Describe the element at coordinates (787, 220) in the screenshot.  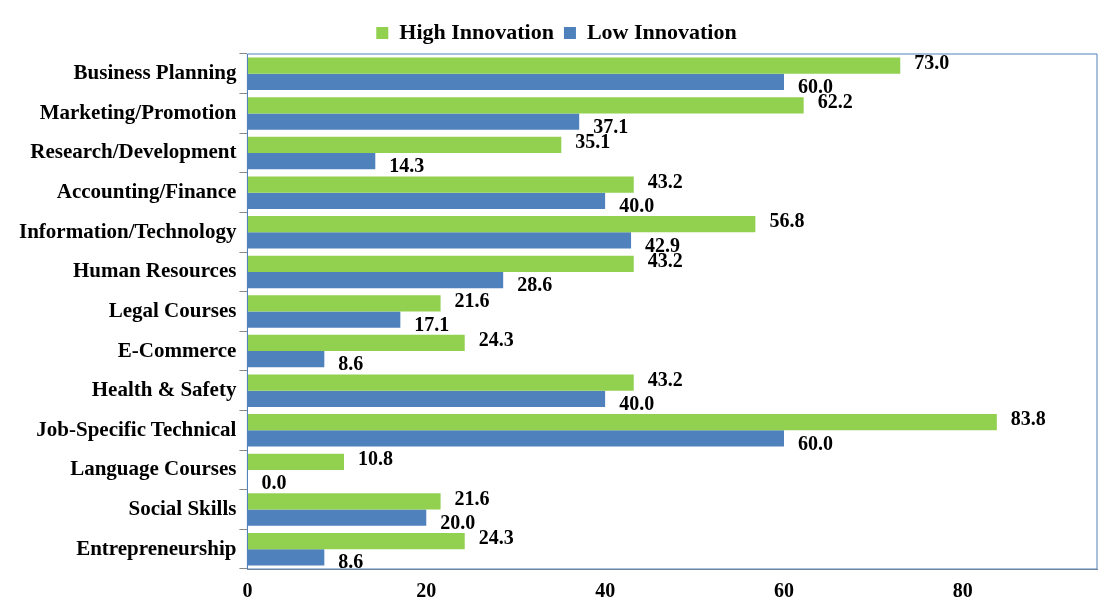
I see `data-label: 56.8` at that location.